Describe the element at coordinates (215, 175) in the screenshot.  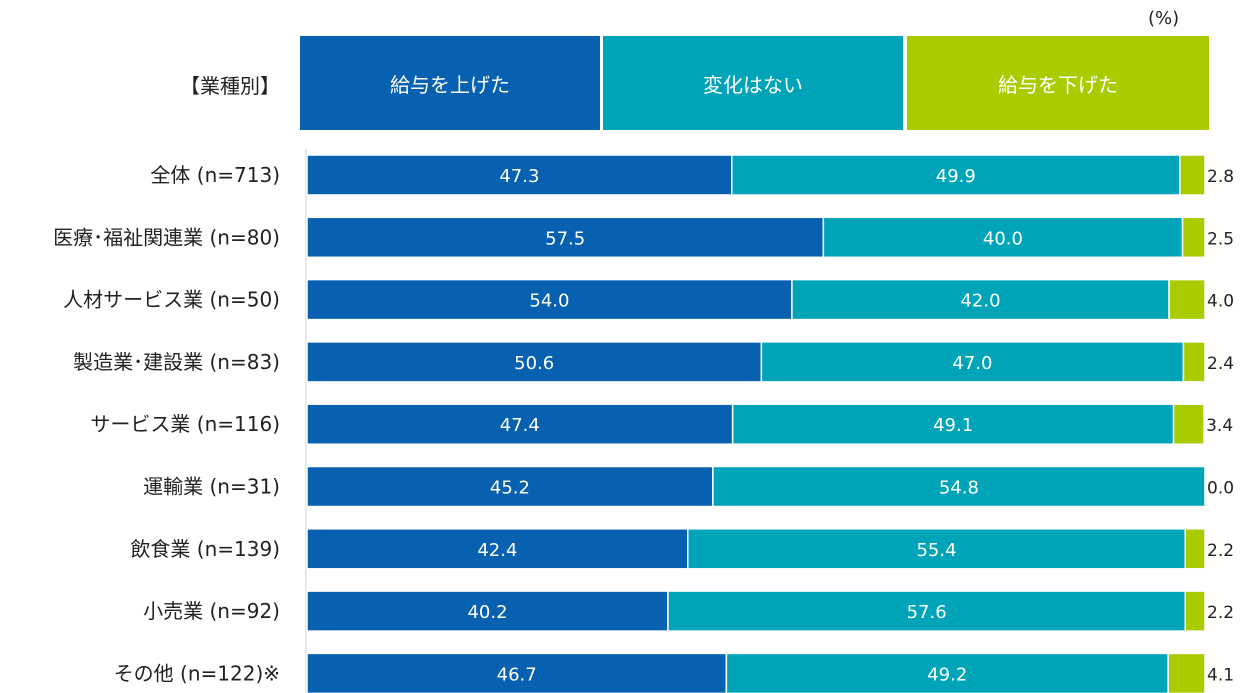
I see `category-label: 全体 (n=713)` at that location.